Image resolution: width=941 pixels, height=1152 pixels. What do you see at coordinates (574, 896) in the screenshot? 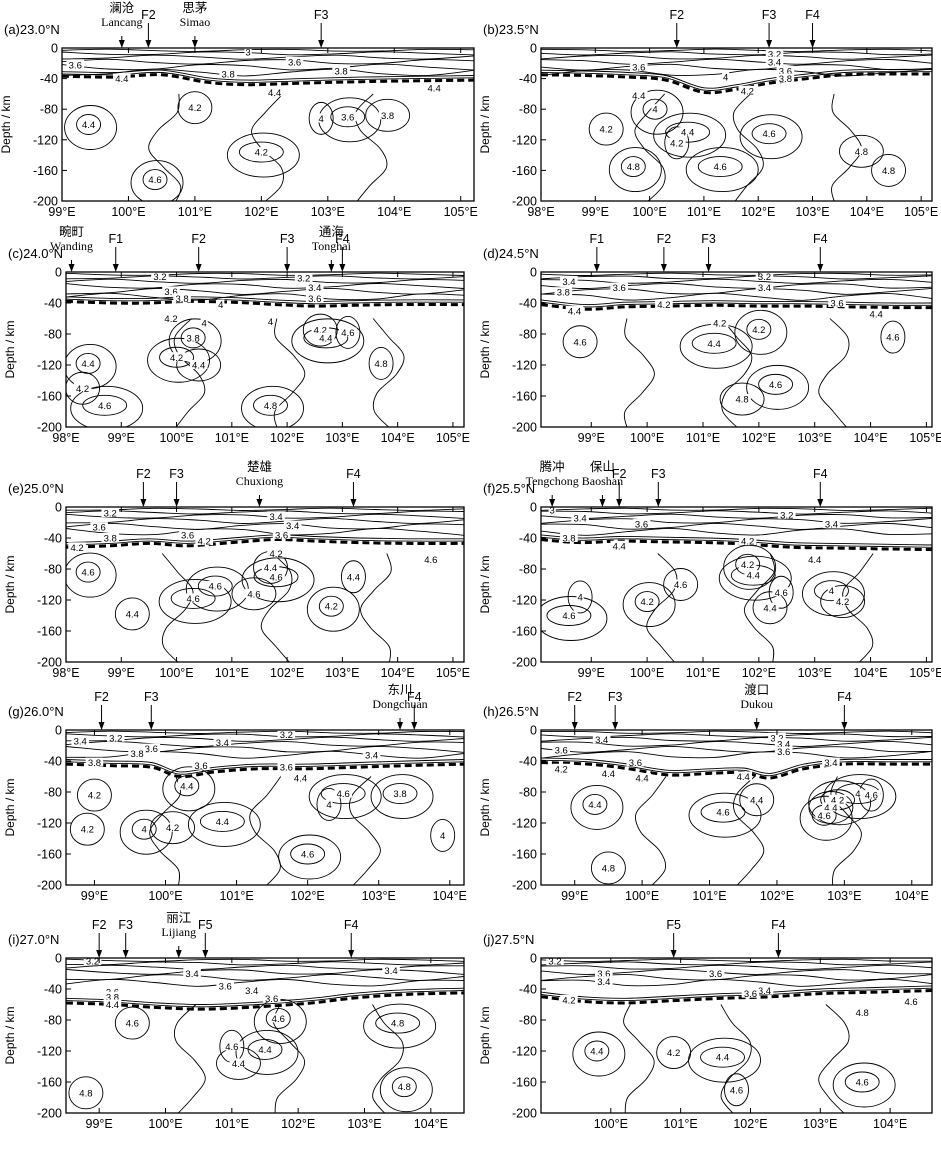
I see `x-tick-label: 99°E` at bounding box center [574, 896].